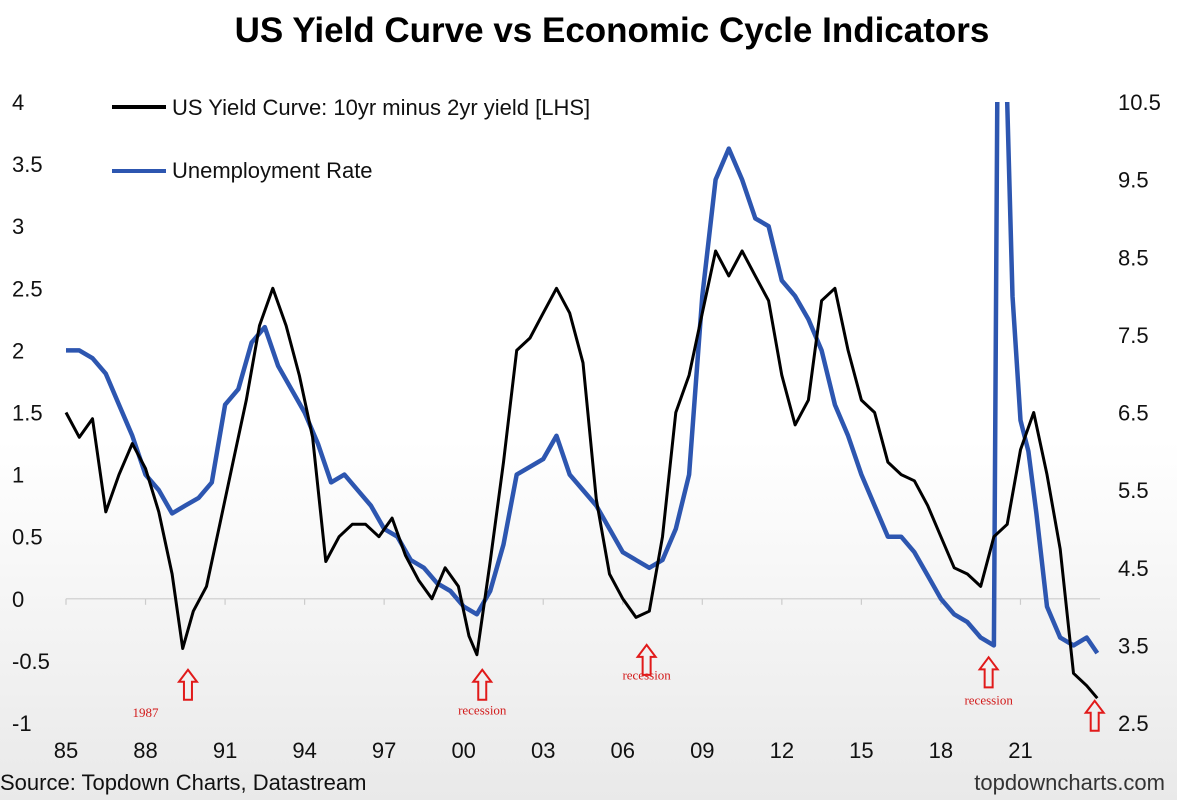  Describe the element at coordinates (22, 723) in the screenshot. I see `y-left-tick-label: -1` at that location.